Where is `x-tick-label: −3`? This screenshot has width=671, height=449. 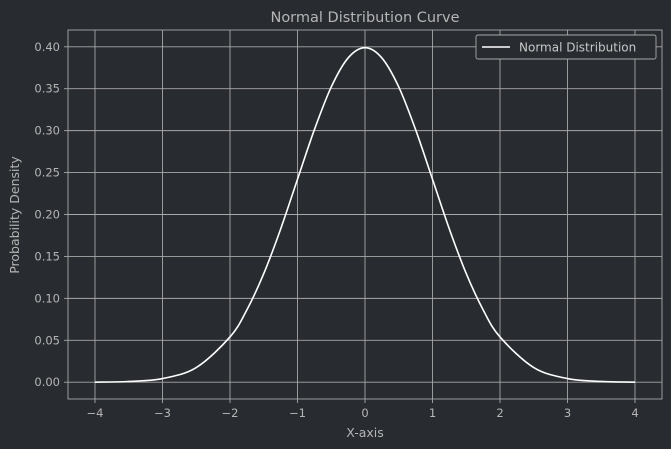 x-tick-label: −3 is located at coordinates (162, 413).